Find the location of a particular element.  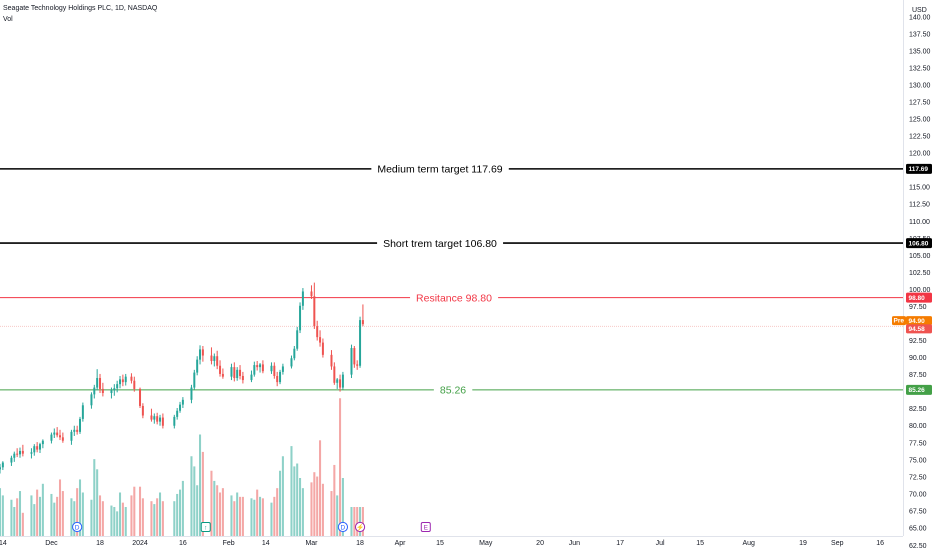

price-tick-label: 87.50 is located at coordinates (918, 375).